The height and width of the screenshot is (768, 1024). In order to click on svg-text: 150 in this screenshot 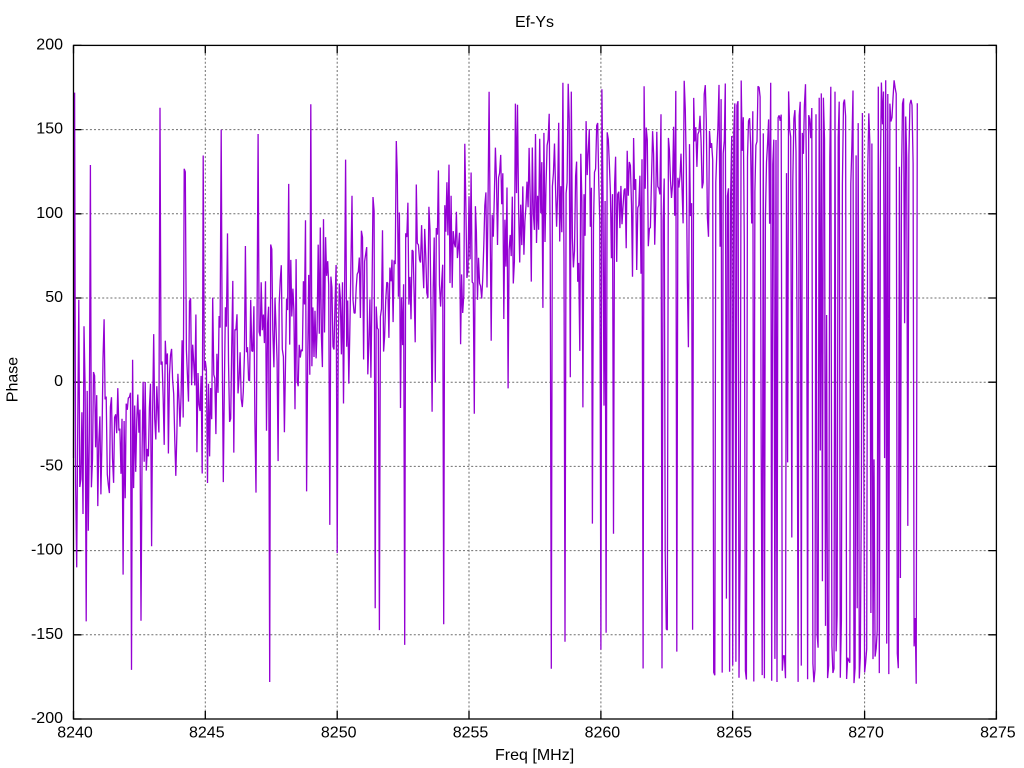, I will do `click(49, 129)`.